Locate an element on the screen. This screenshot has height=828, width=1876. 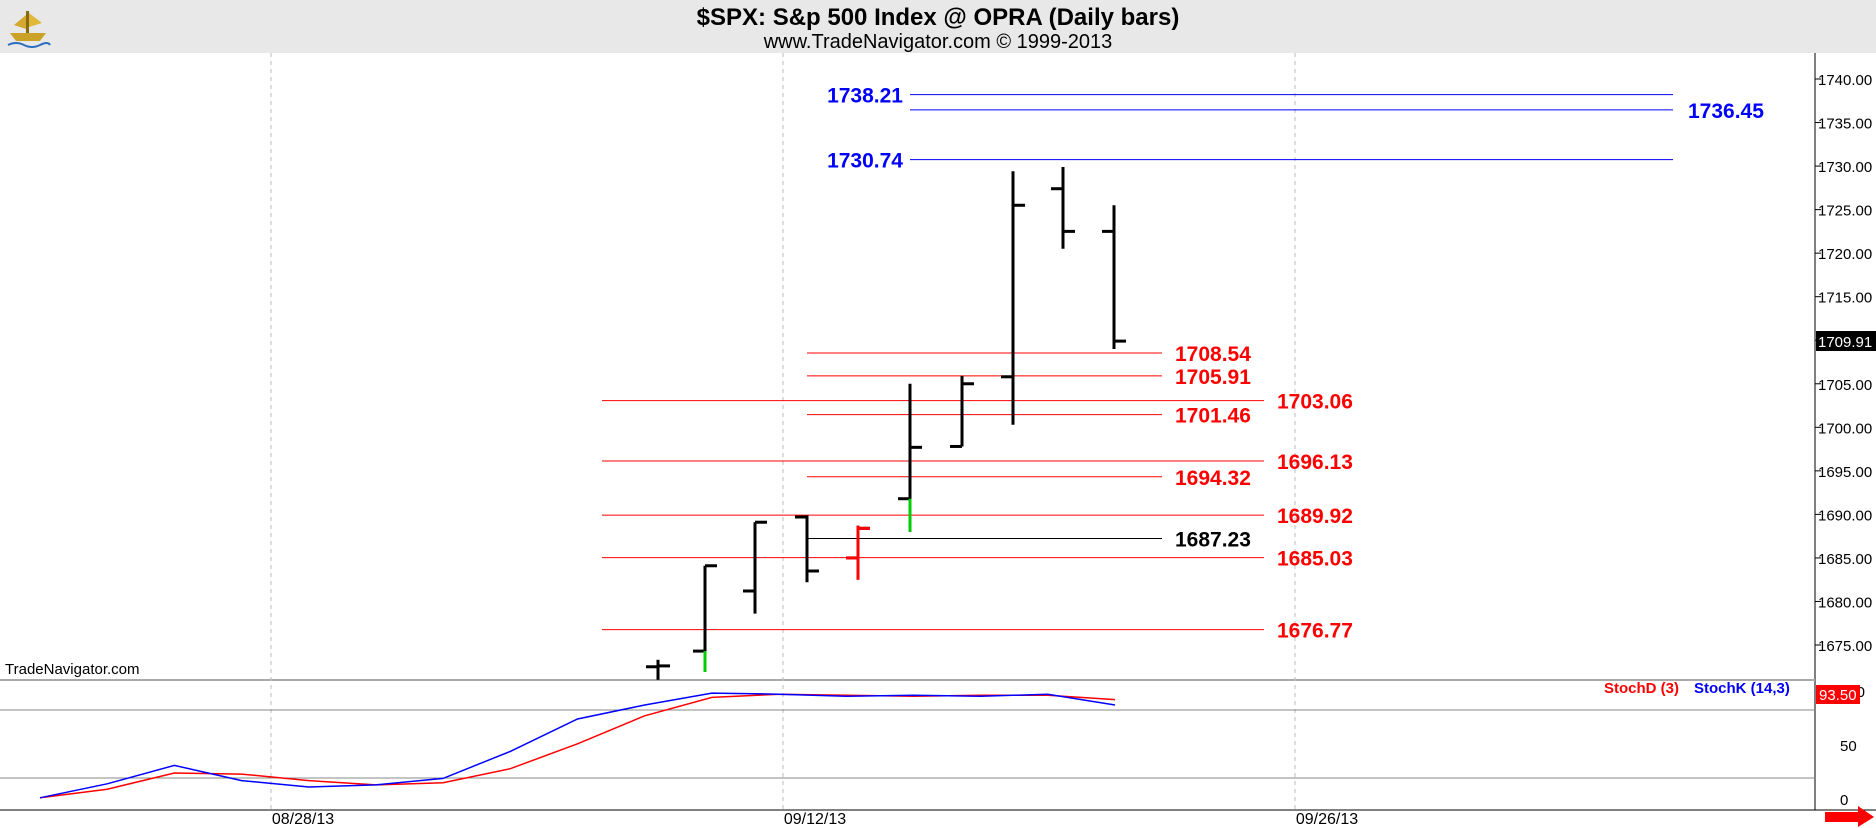
stoch-value-label: 93.50 is located at coordinates (1838, 695).